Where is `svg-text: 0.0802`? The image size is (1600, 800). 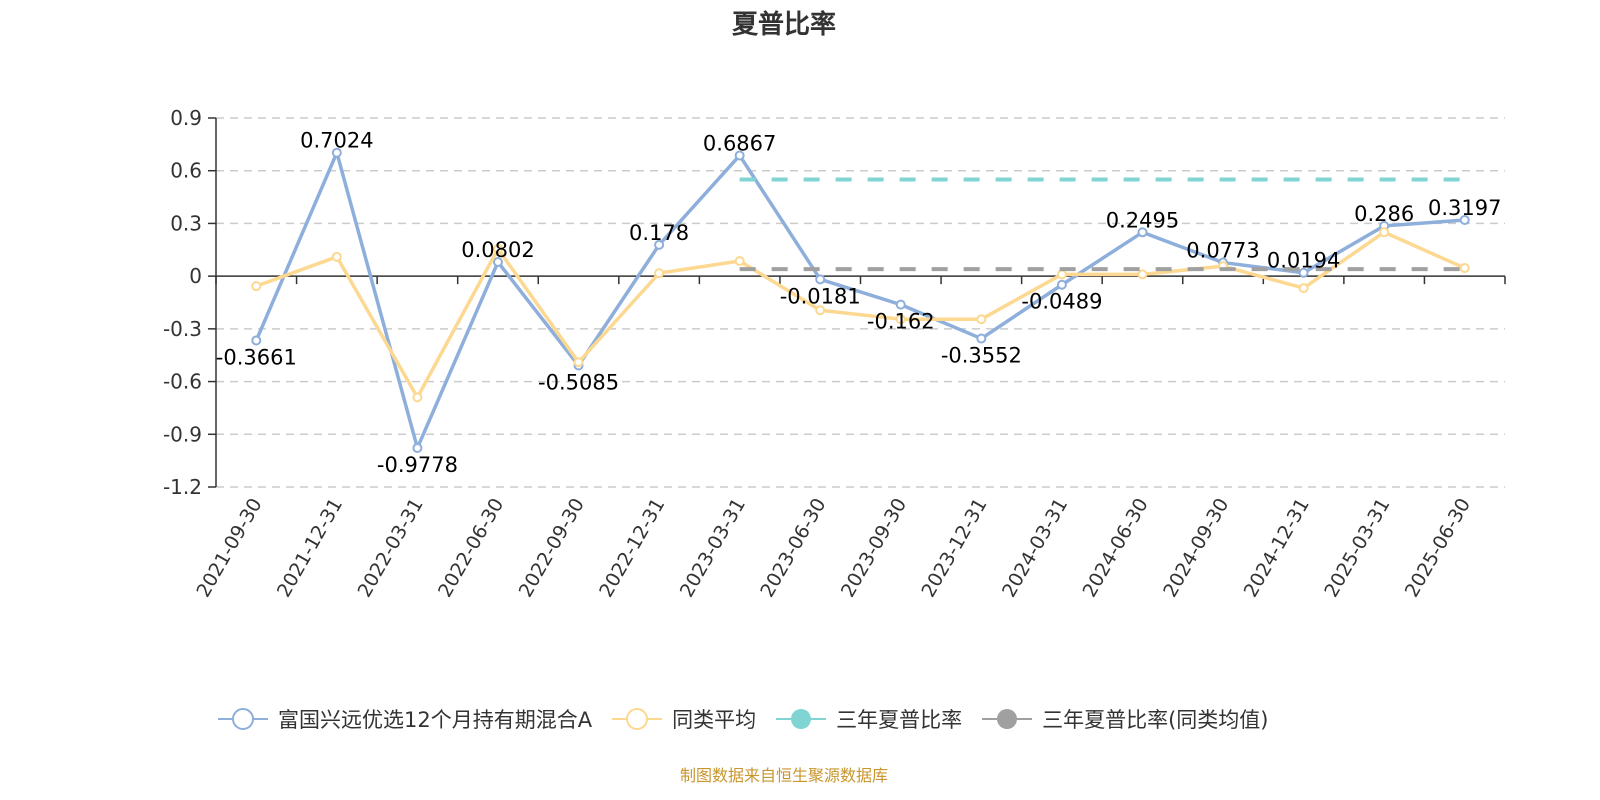
svg-text: 0.0802 is located at coordinates (497, 250).